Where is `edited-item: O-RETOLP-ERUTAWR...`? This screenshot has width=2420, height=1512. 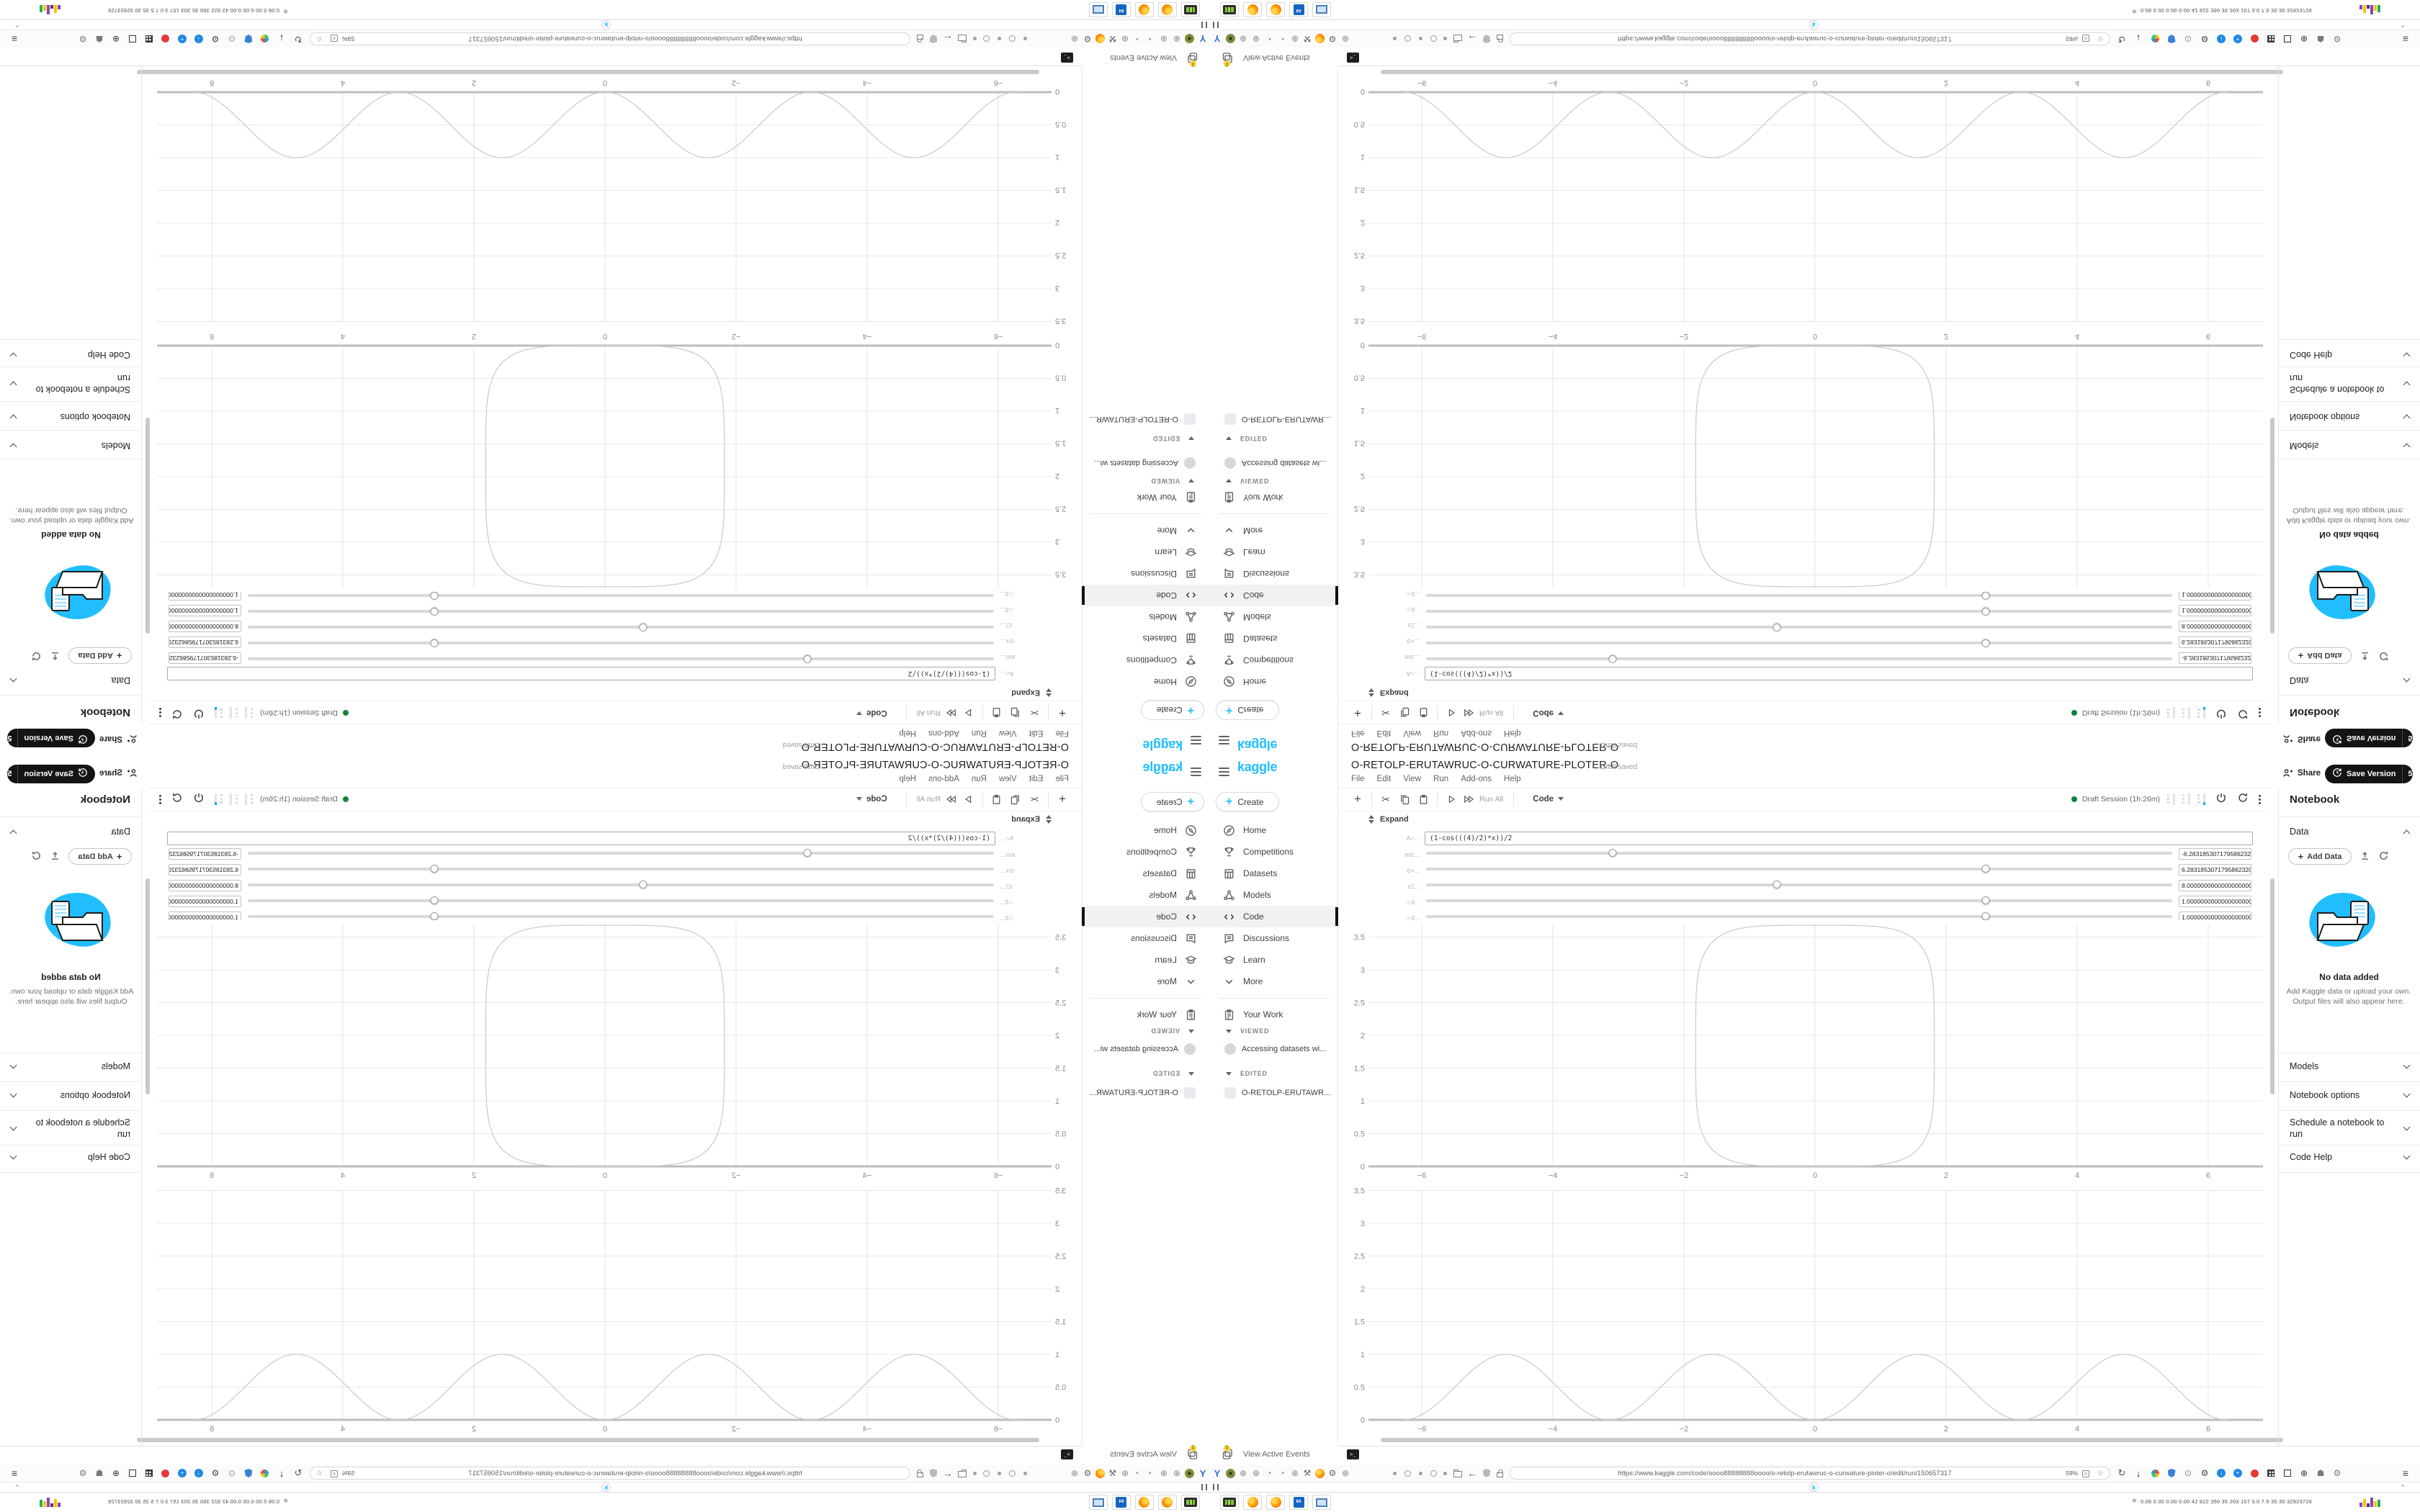 edited-item: O-RETOLP-ERUTAWR... is located at coordinates (1146, 1093).